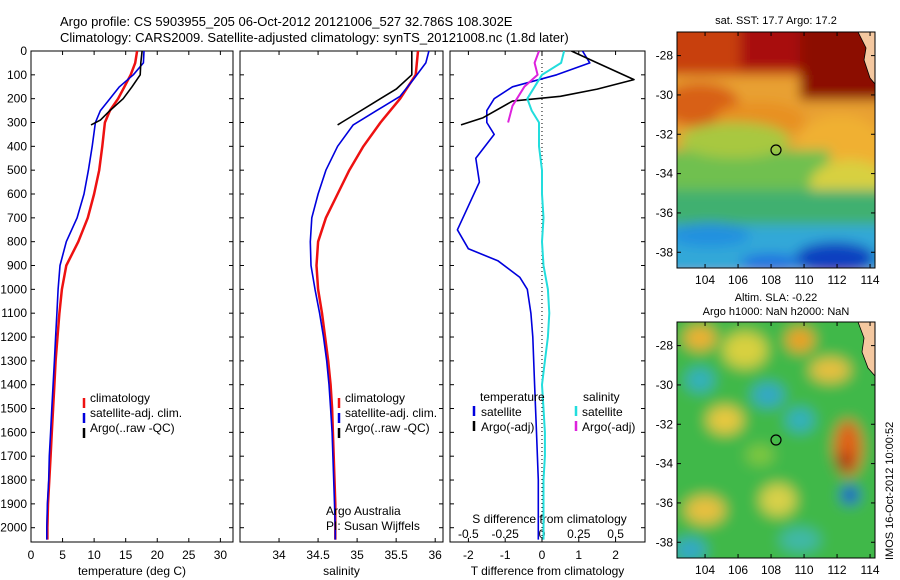  I want to click on y-tick-label: 400, so click(17, 146).